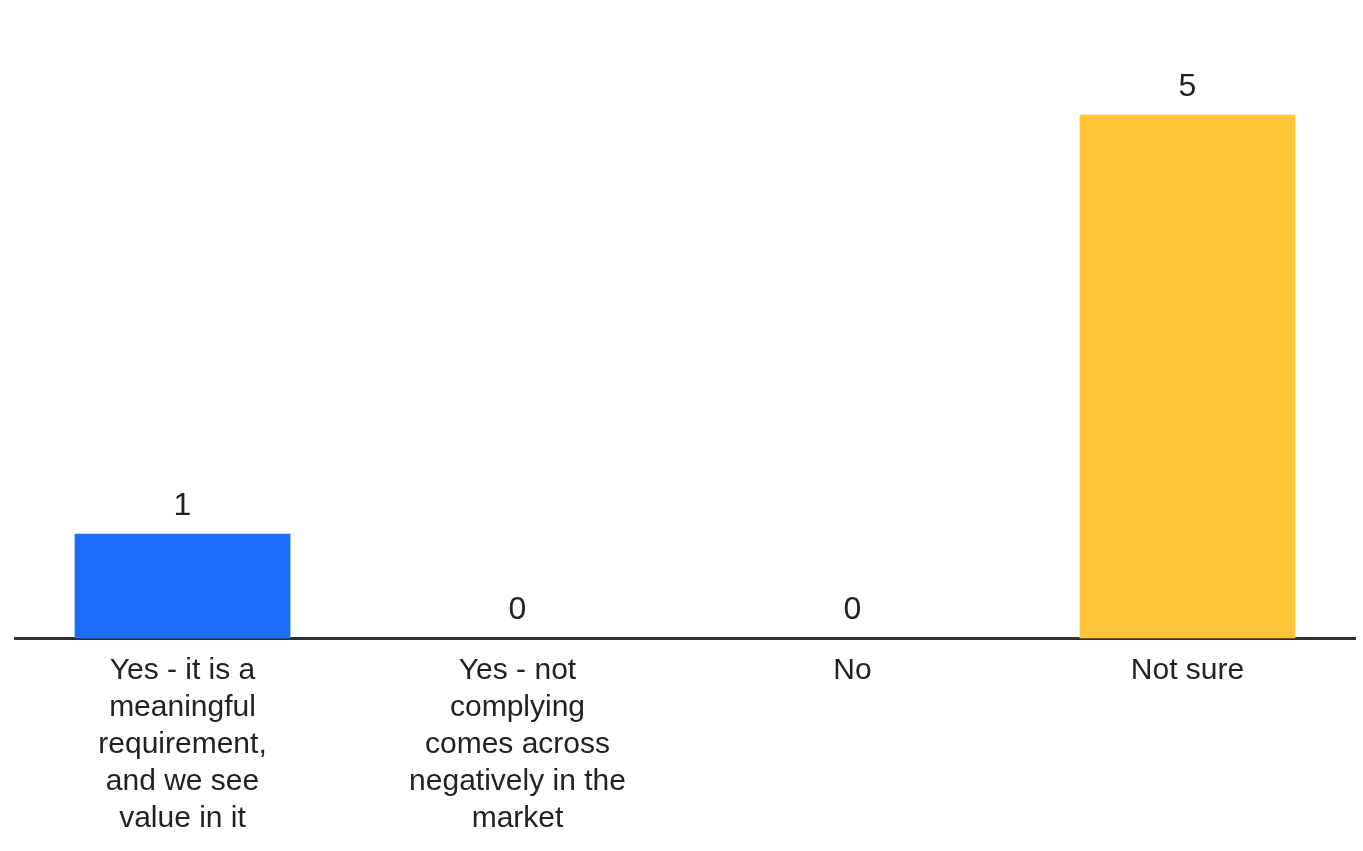  What do you see at coordinates (1187, 669) in the screenshot?
I see `x-tick-label: Not sure` at bounding box center [1187, 669].